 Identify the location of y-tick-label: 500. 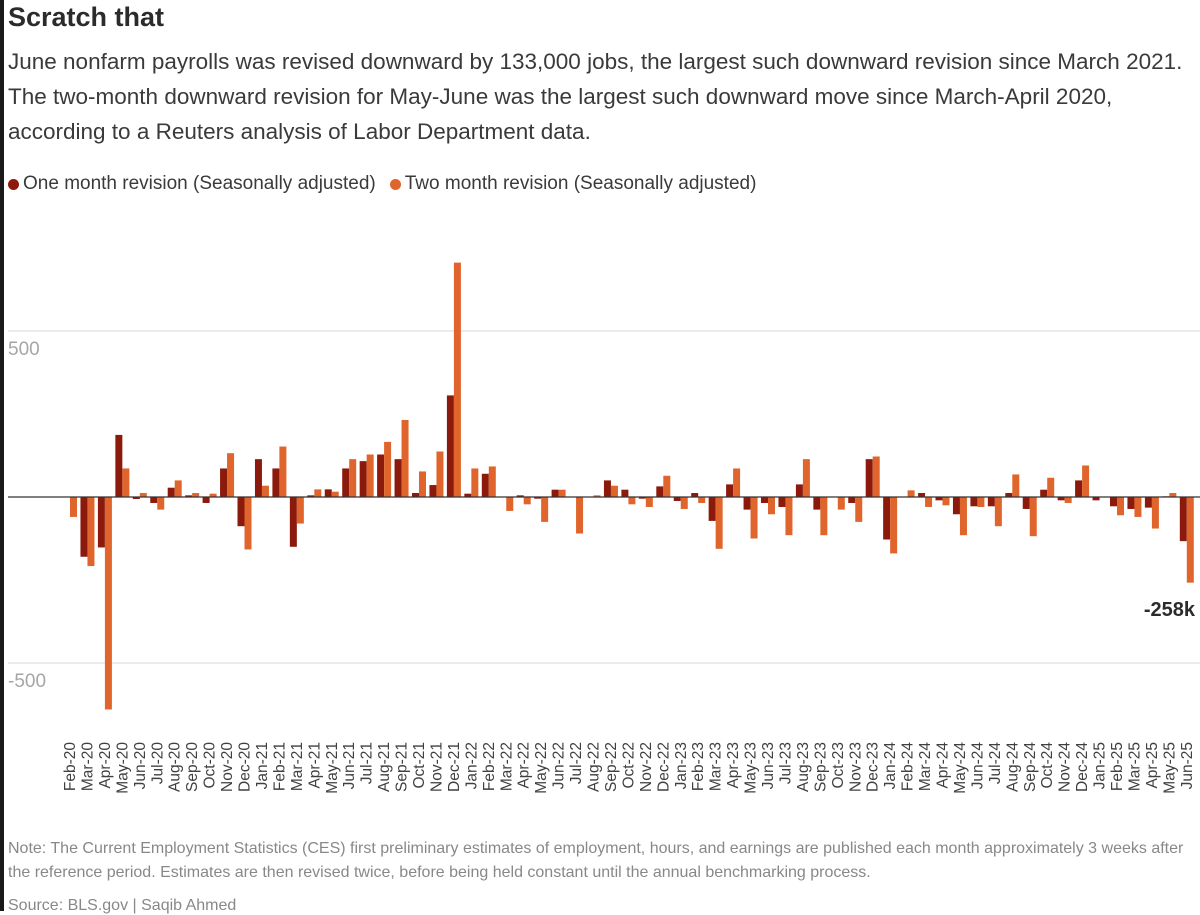
(24, 349).